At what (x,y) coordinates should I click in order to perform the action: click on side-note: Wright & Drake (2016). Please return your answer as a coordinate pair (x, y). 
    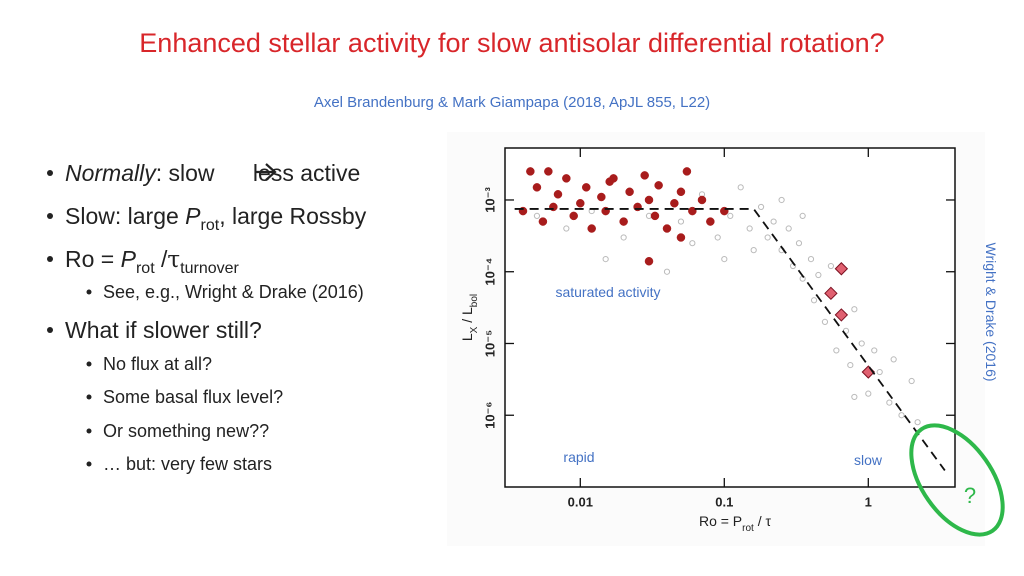
    Looking at the image, I should click on (991, 311).